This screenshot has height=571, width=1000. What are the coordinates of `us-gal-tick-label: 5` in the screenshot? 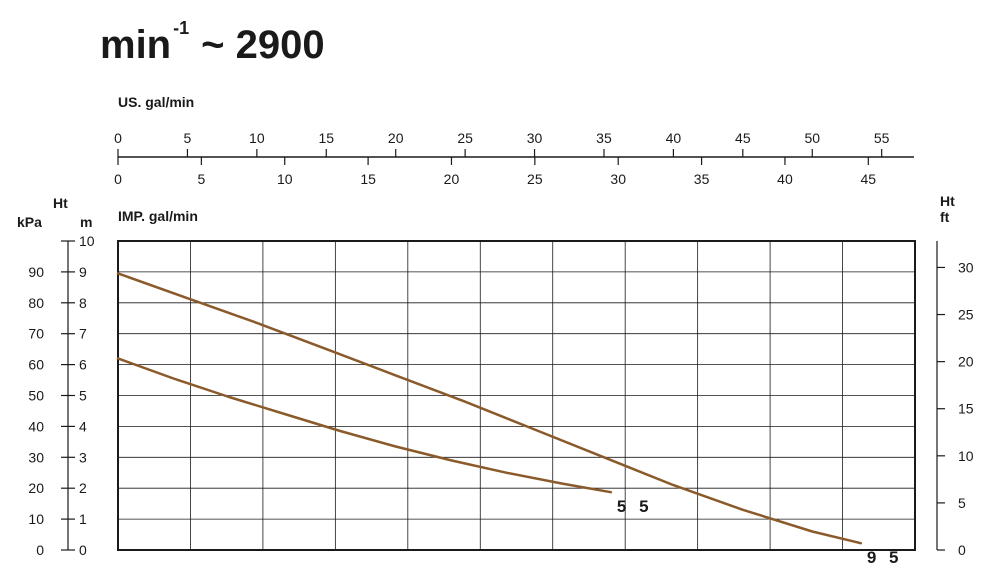 It's located at (188, 138).